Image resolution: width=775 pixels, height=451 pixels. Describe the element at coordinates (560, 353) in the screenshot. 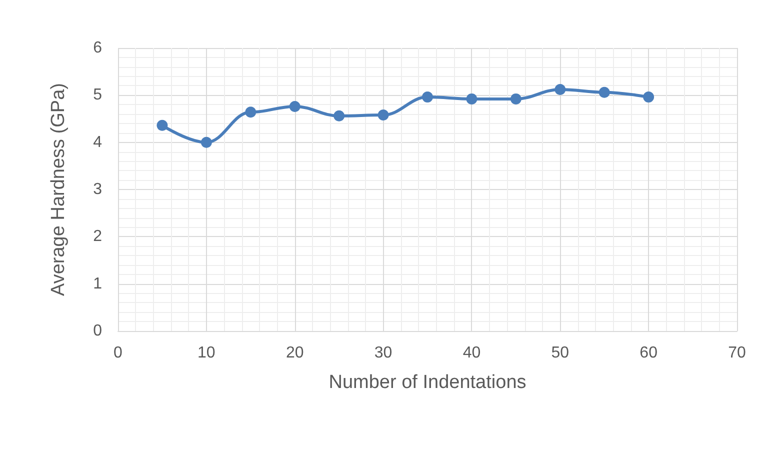

I see `x-tick-label: 50` at that location.